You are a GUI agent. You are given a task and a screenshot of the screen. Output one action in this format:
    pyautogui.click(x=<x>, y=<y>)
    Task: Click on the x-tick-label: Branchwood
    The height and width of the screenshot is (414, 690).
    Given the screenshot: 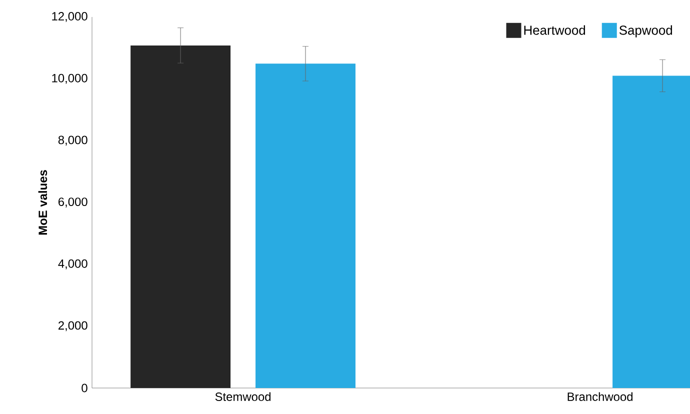 What is the action you would take?
    pyautogui.click(x=600, y=396)
    